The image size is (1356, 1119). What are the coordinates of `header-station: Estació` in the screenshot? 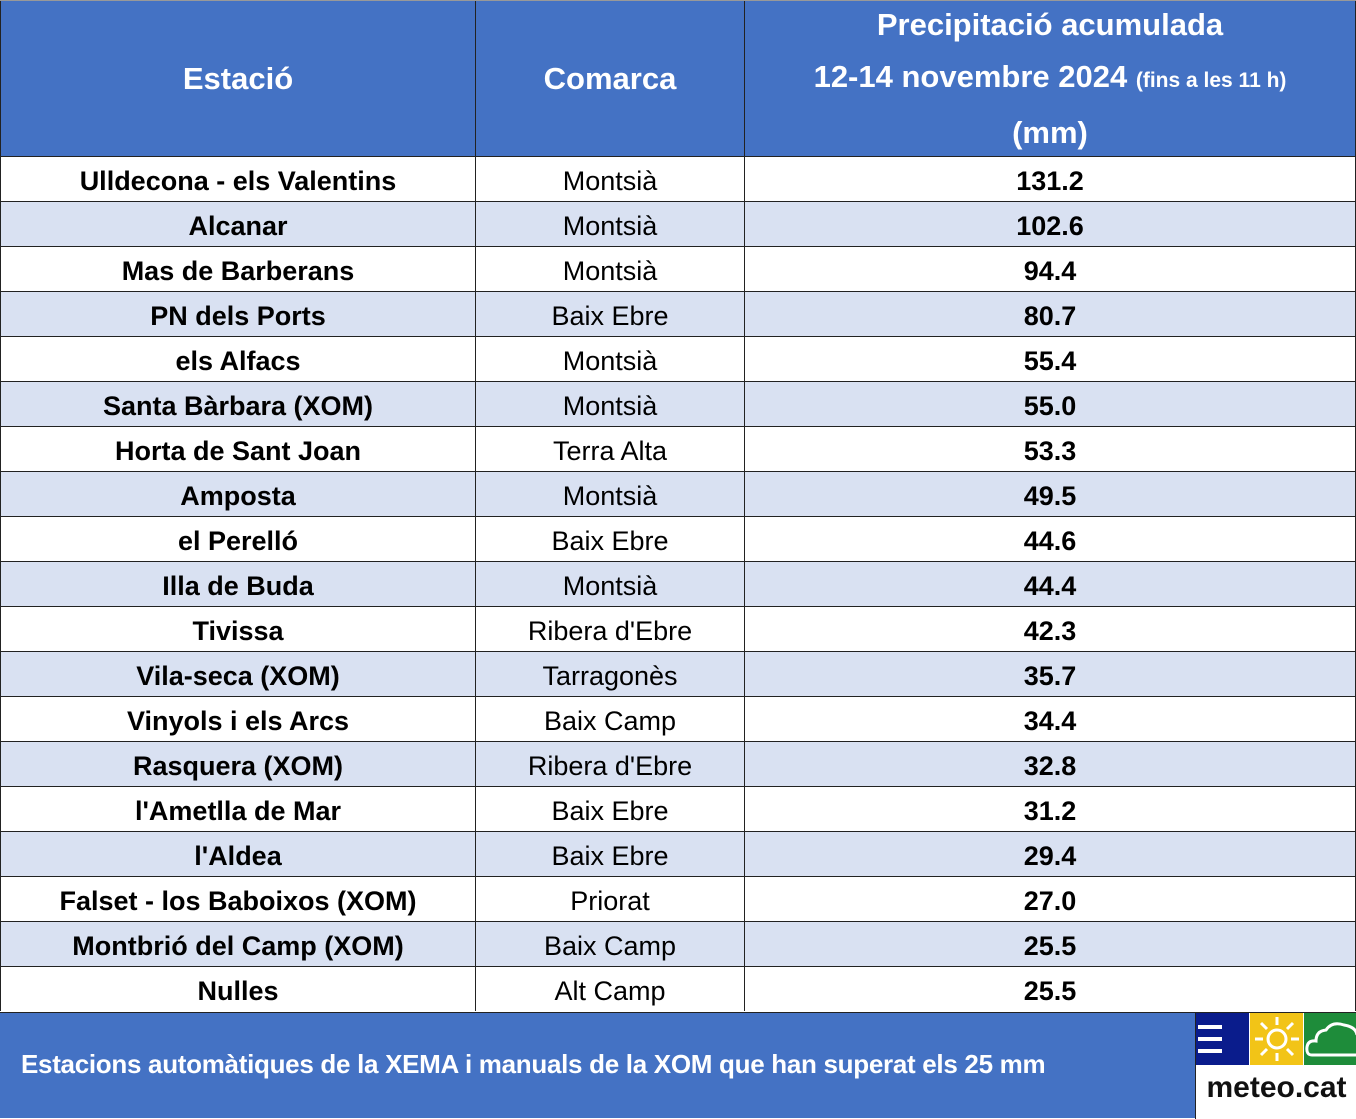 It's located at (238, 78).